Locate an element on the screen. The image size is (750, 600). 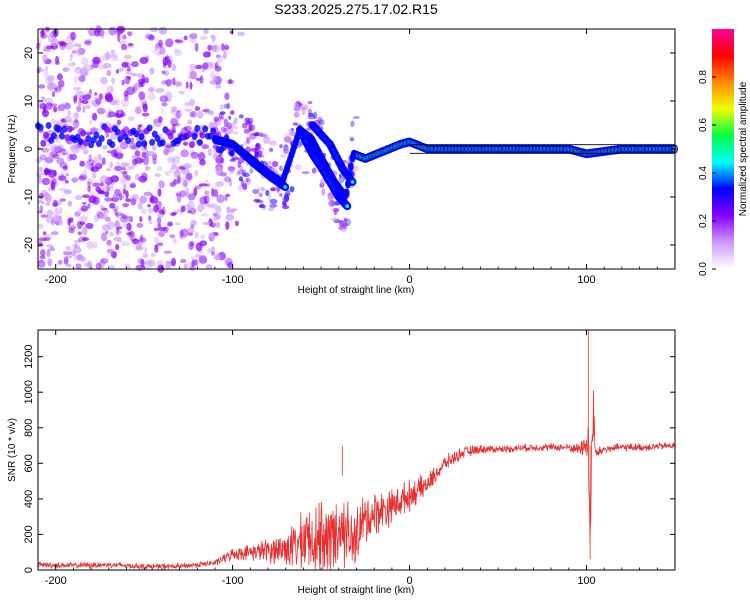
colorbar-tick-label: 0.0 is located at coordinates (703, 269).